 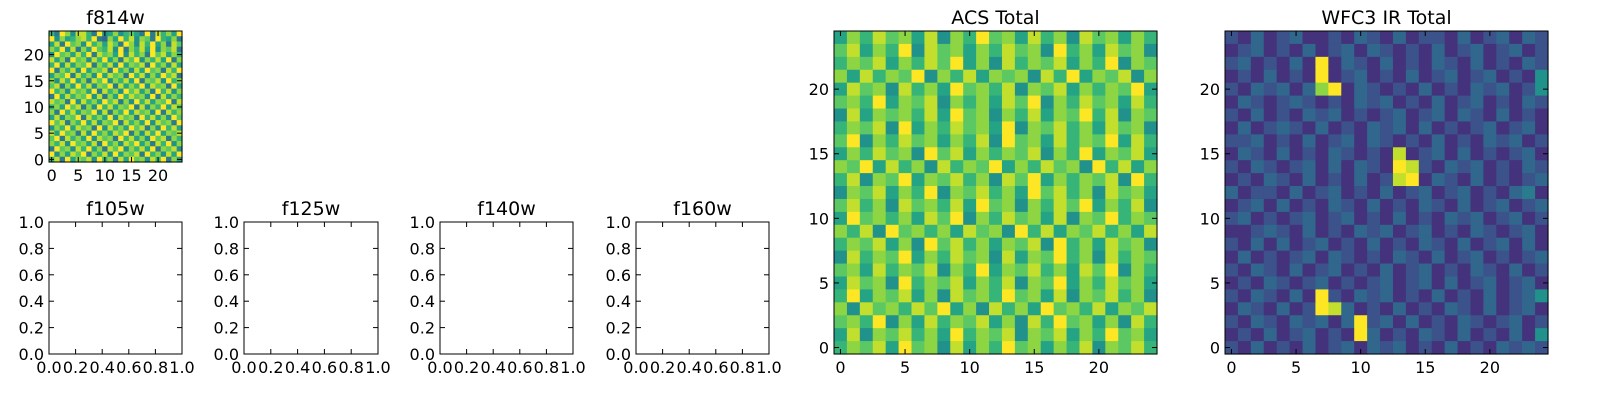 What do you see at coordinates (270, 367) in the screenshot?
I see `f125w-xtick-label: 0.2` at bounding box center [270, 367].